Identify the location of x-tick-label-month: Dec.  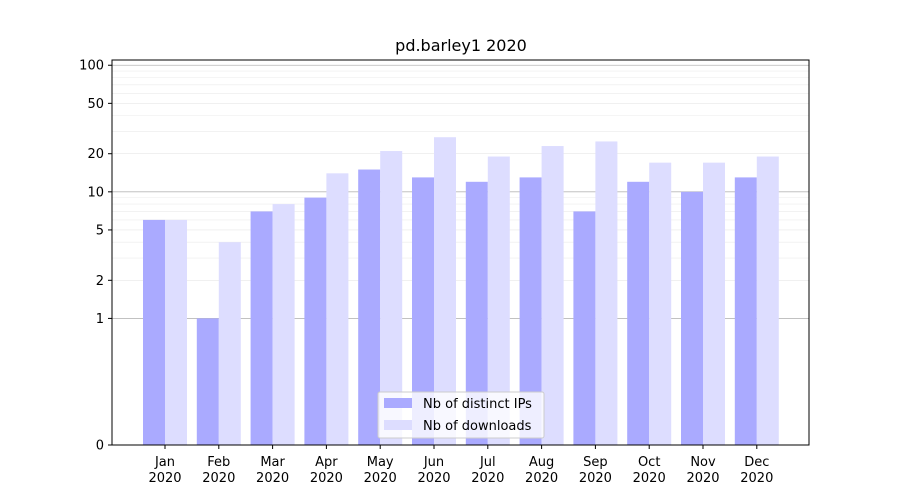
(756, 462).